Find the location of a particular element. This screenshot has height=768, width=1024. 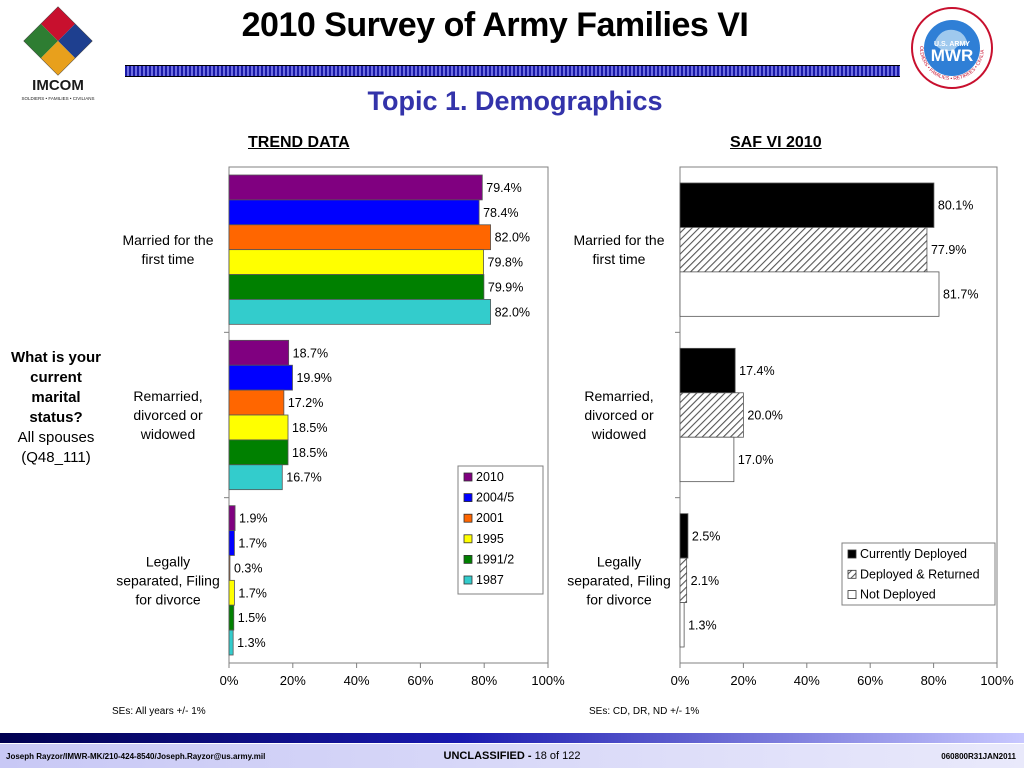

data-label: 2.1% is located at coordinates (705, 581).